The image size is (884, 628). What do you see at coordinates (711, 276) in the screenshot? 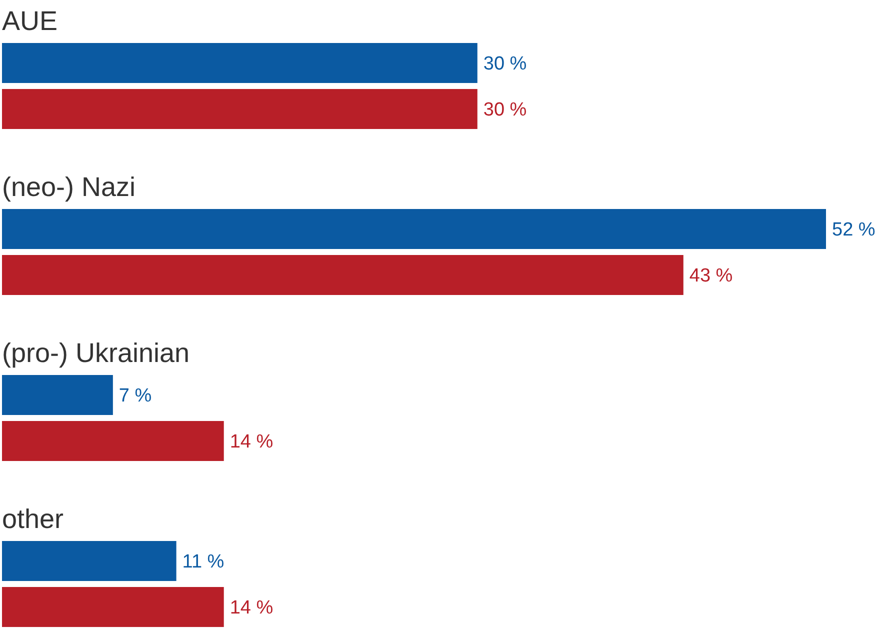
I see `data-label: 43 %` at bounding box center [711, 276].